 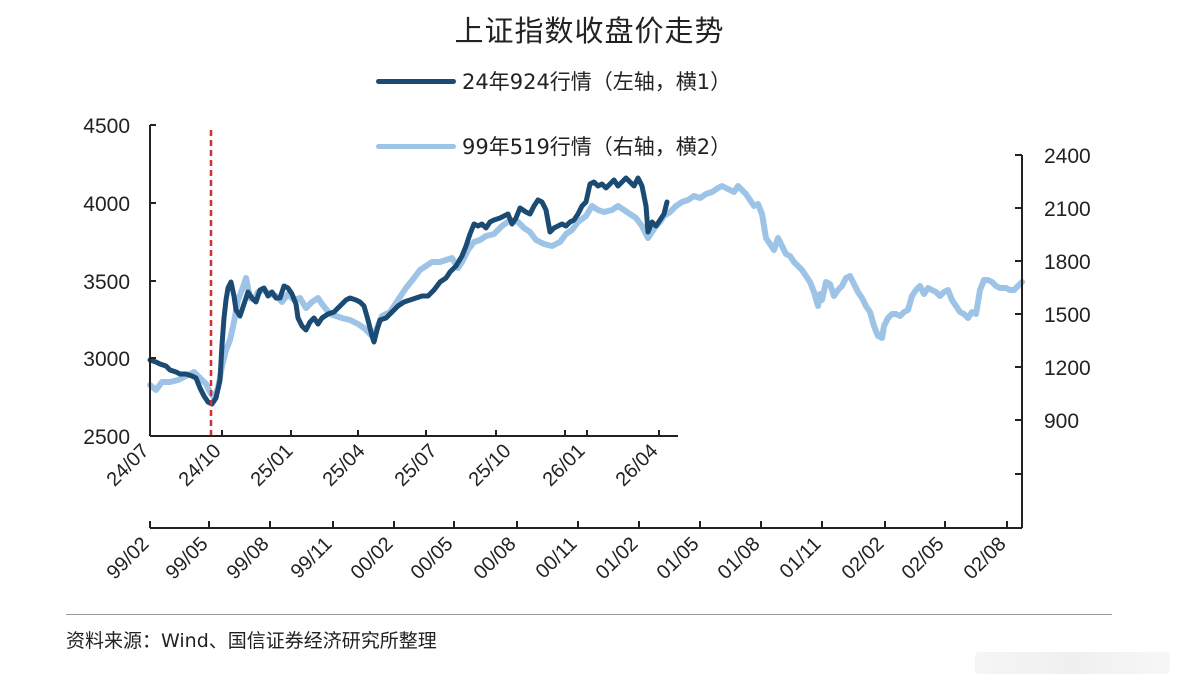 I want to click on bottom-tick-label: 00/05, so click(x=432, y=558).